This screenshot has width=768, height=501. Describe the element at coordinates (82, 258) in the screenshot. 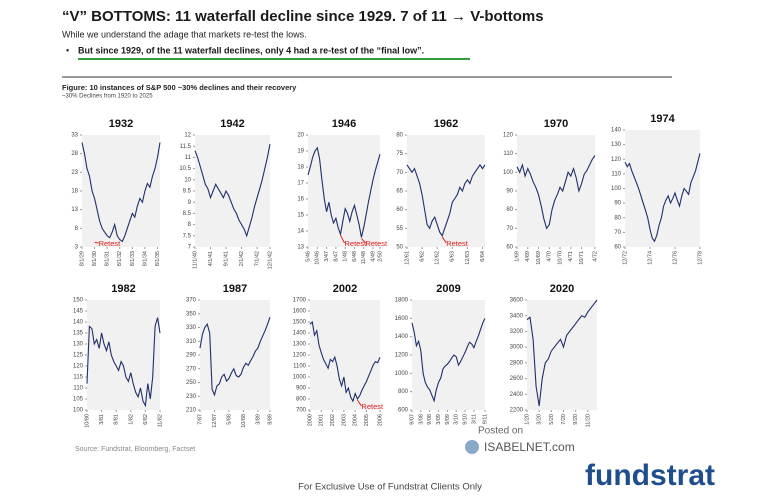

I see `x-tick-label: 8/1/29` at that location.